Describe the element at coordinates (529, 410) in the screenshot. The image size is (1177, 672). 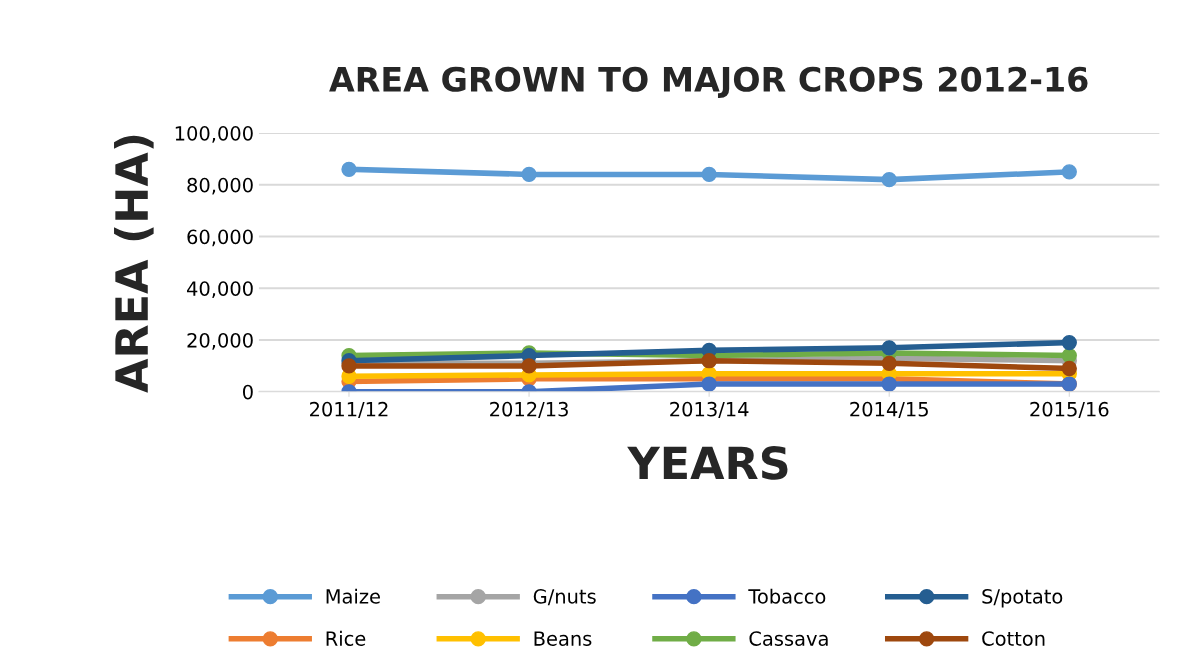
I see `x-tick-label: 2012/13` at that location.